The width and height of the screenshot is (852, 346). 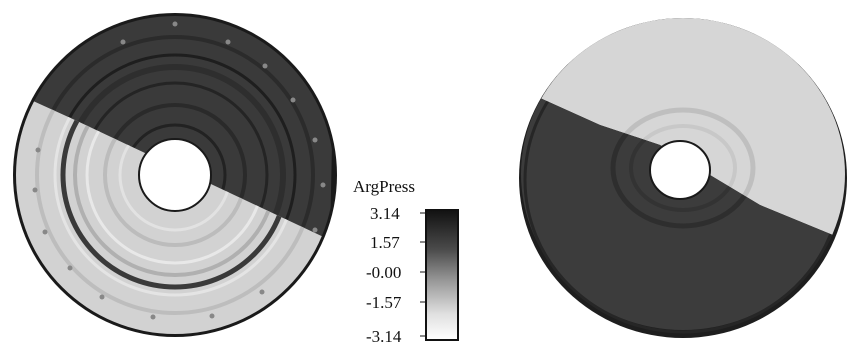 What do you see at coordinates (385, 242) in the screenshot?
I see `colorbar-tick-label: 1.57` at bounding box center [385, 242].